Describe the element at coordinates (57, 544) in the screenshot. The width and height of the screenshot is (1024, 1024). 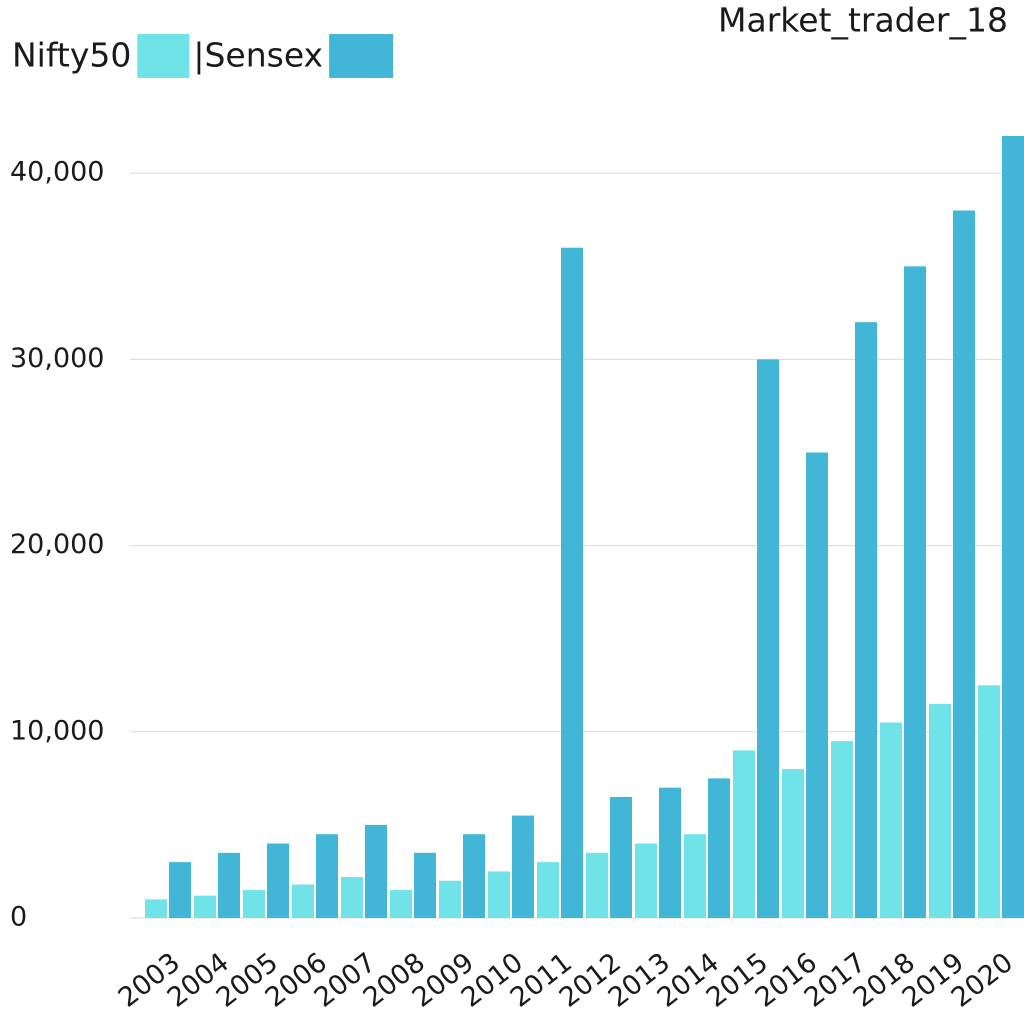
I see `y-tick-label: 20,000` at that location.